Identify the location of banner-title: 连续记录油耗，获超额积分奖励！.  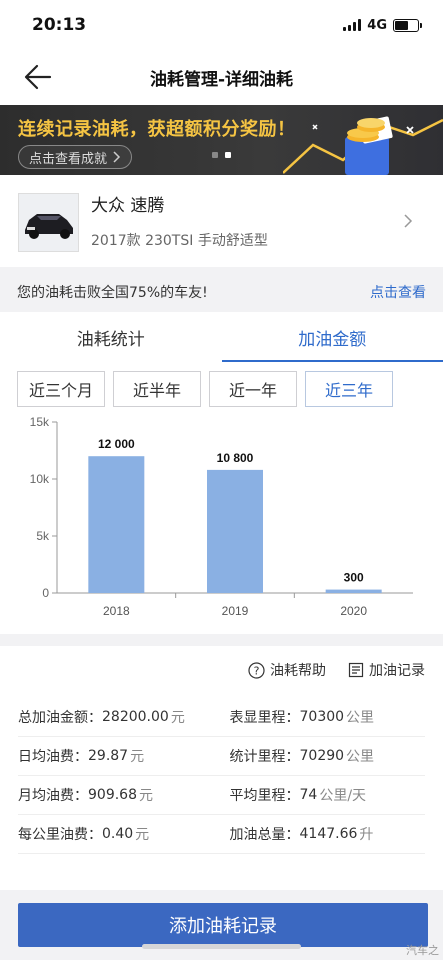
(157, 129).